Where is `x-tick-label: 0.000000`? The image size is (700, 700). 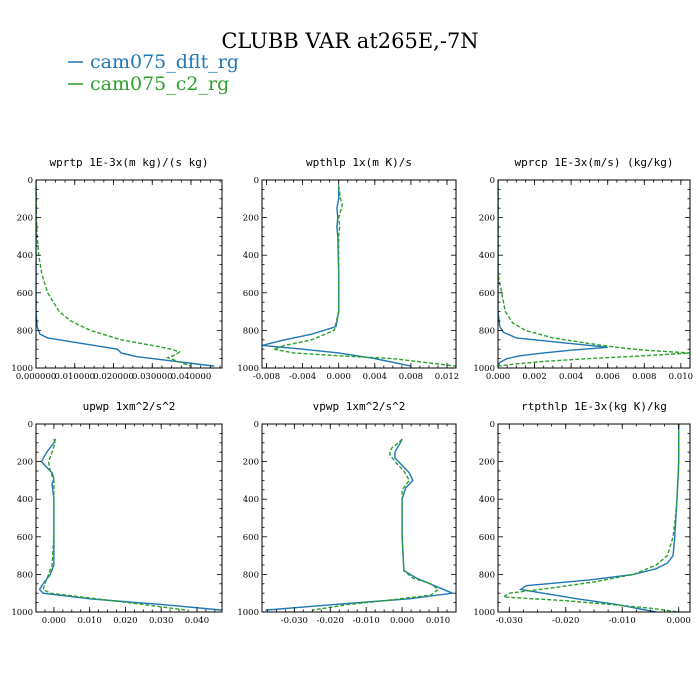 x-tick-label: 0.000000 is located at coordinates (36, 377).